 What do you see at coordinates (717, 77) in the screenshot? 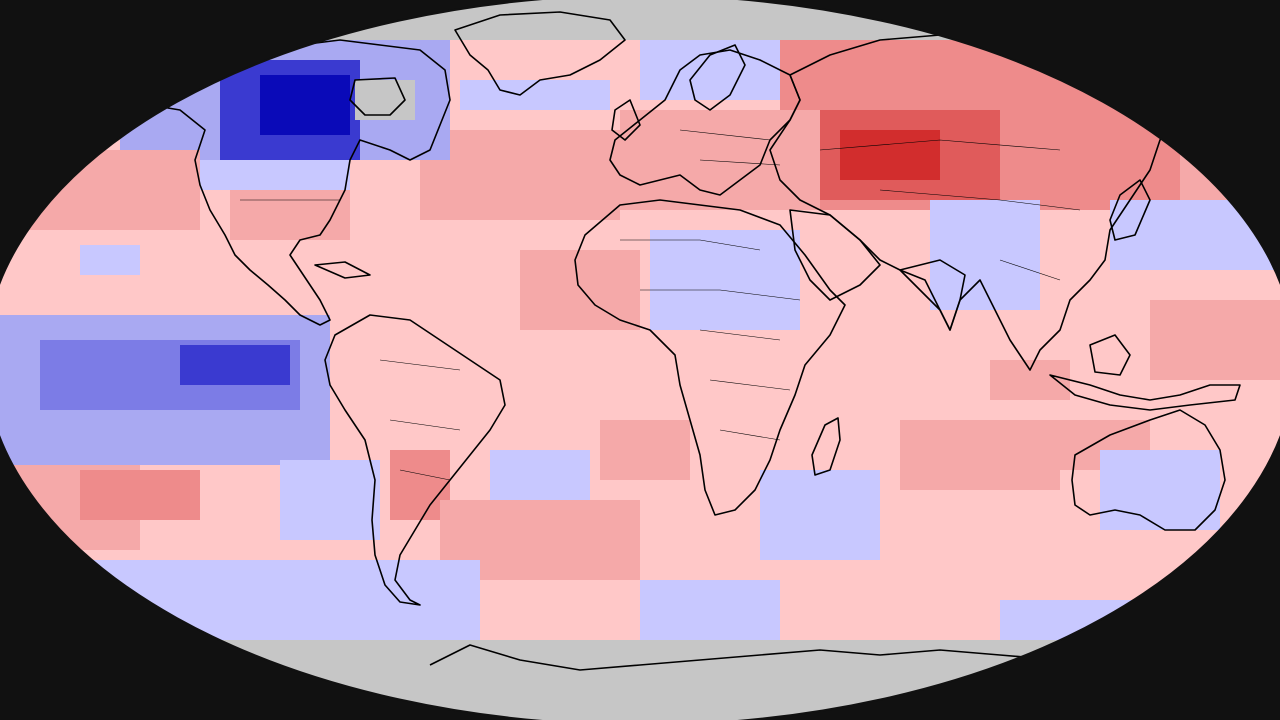
I see `coast-scandinavia` at bounding box center [717, 77].